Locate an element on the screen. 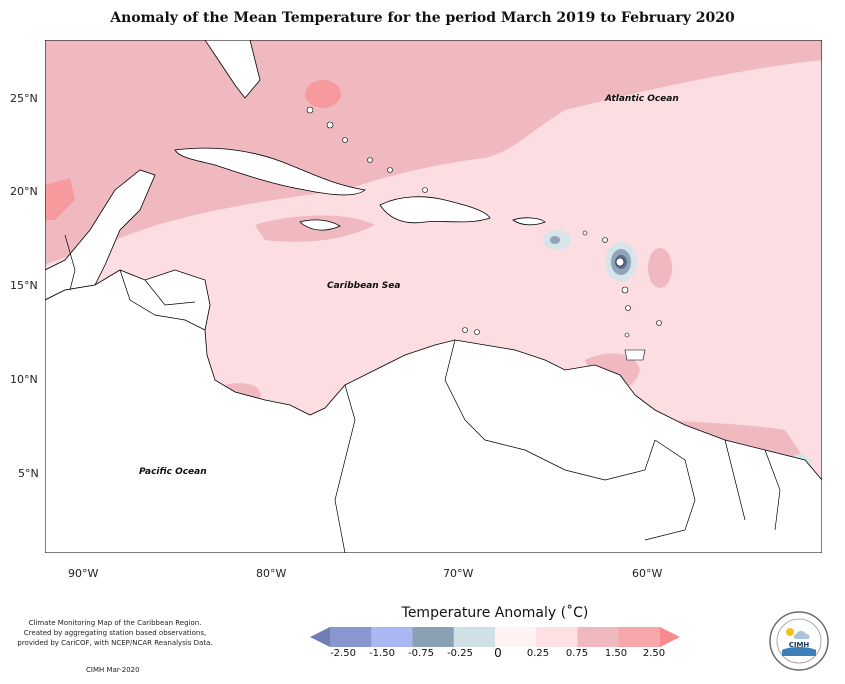  legend-tick-6: 0.75 is located at coordinates (577, 653).